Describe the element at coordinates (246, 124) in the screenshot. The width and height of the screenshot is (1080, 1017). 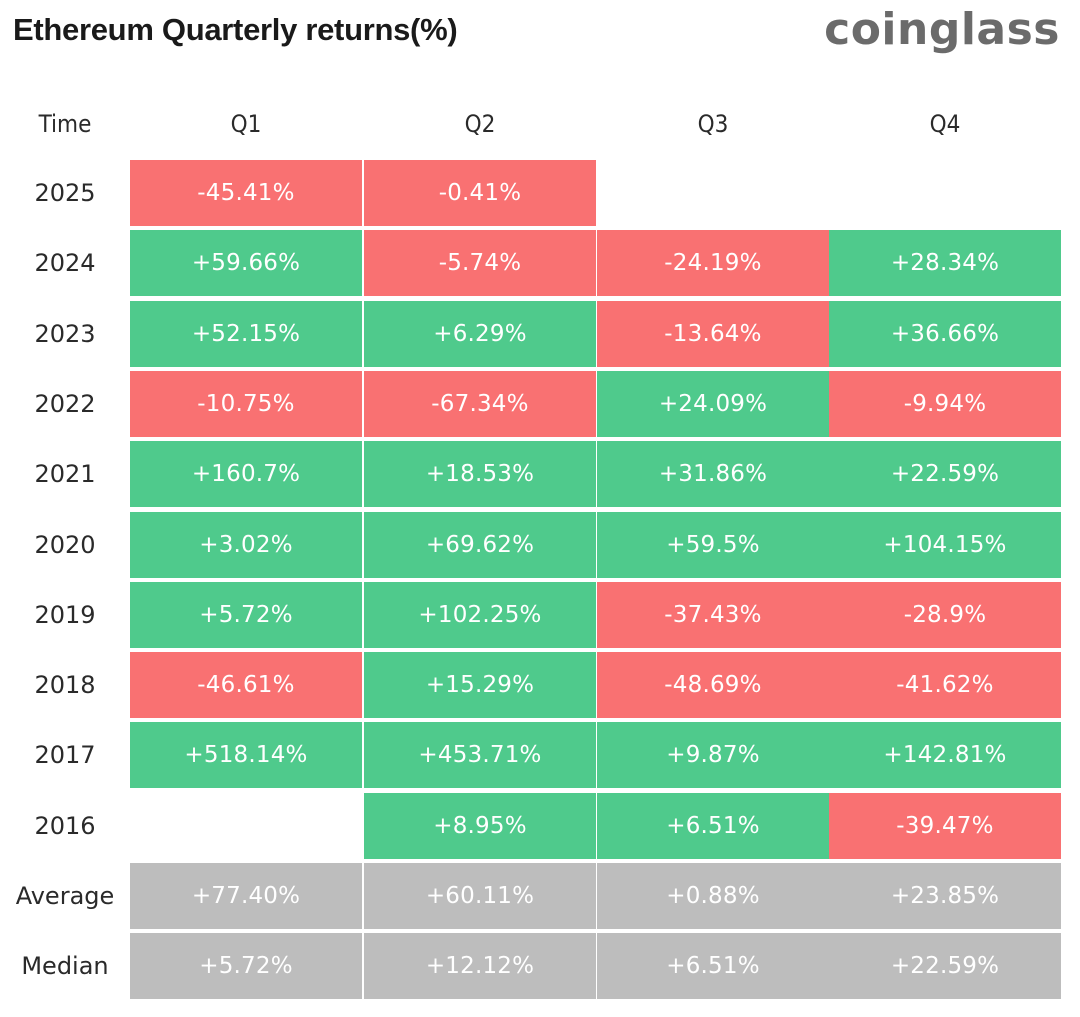
I see `header-q1: Q1` at that location.